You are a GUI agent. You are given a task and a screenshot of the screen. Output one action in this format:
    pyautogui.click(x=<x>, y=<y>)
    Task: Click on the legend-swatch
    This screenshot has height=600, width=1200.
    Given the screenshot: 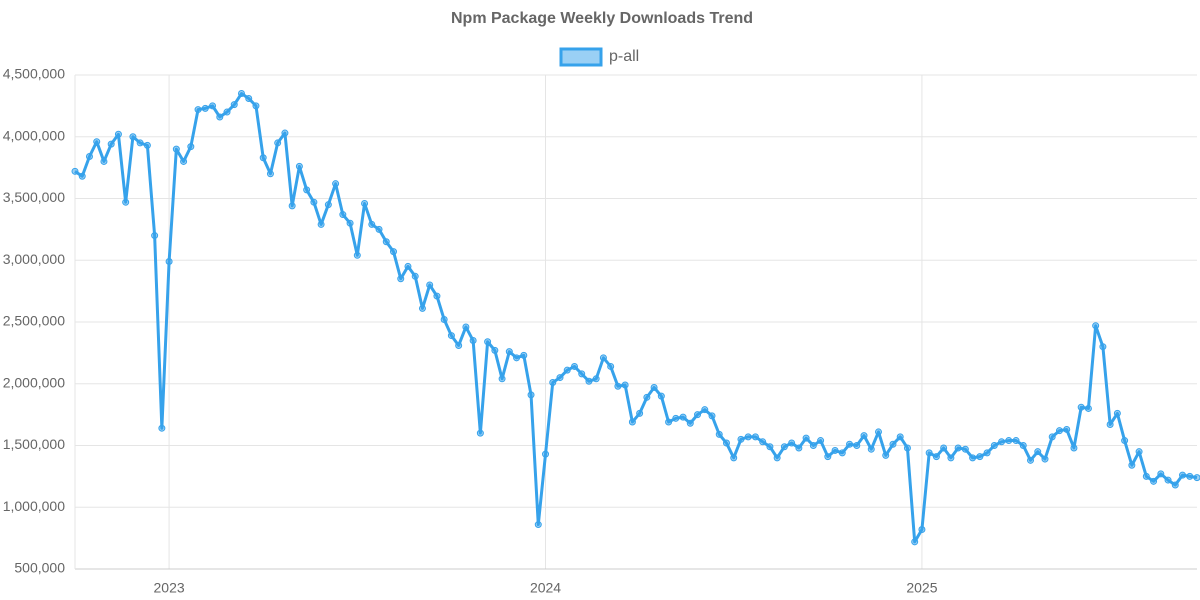 What is the action you would take?
    pyautogui.click(x=581, y=57)
    